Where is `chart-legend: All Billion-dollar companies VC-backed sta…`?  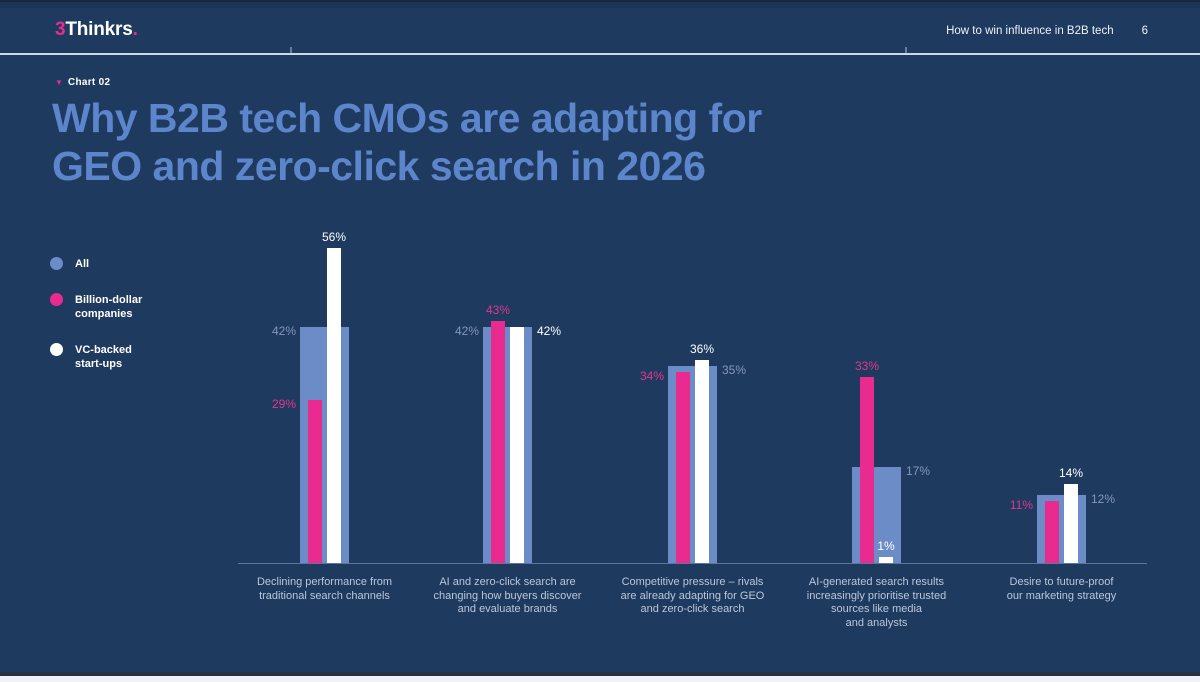
chart-legend: All Billion-dollar companies VC-backed sta… is located at coordinates (96, 314).